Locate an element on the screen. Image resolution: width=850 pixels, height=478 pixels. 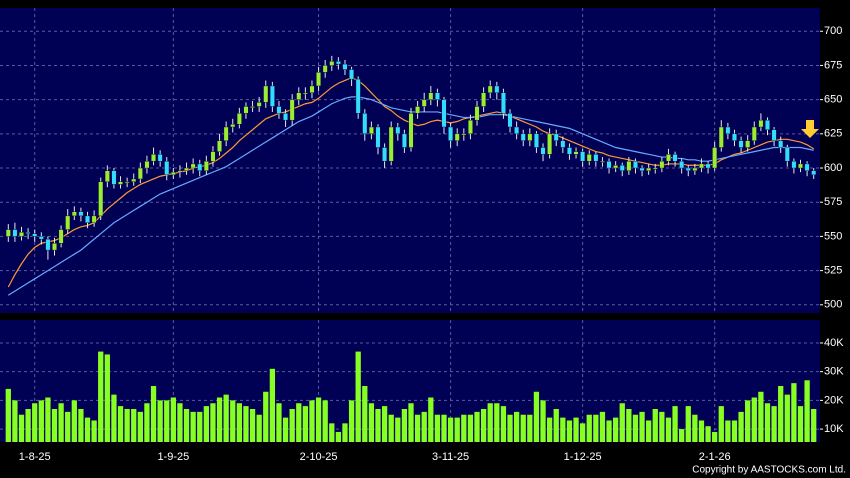
y-tick-label: 30K is located at coordinates (834, 372).